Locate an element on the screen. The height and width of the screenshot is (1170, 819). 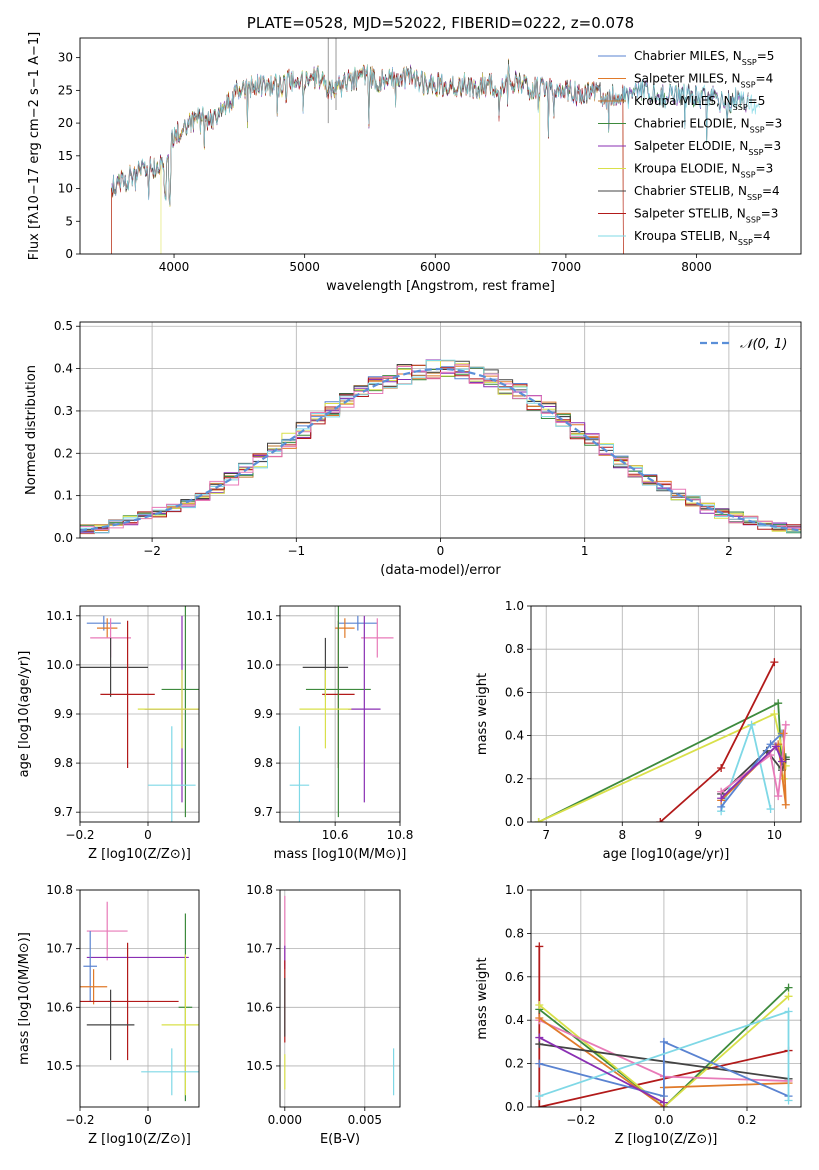
y-axis-label: mass [log10(M/M⊙)] is located at coordinates (24, 998).